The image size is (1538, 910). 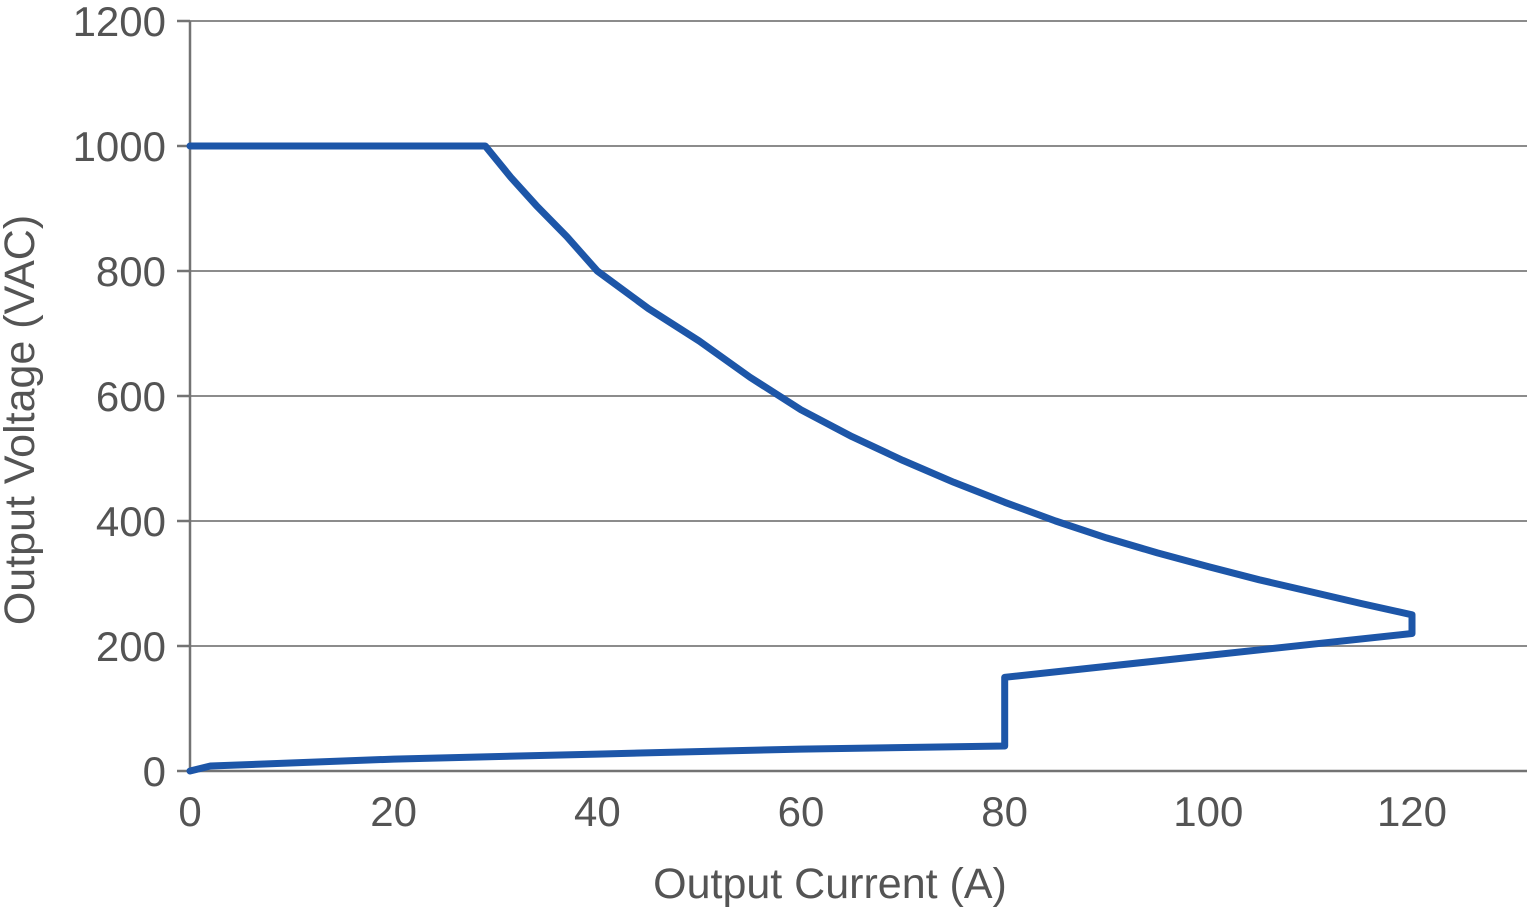 I want to click on y-tick-label-800: 800, so click(x=131, y=271).